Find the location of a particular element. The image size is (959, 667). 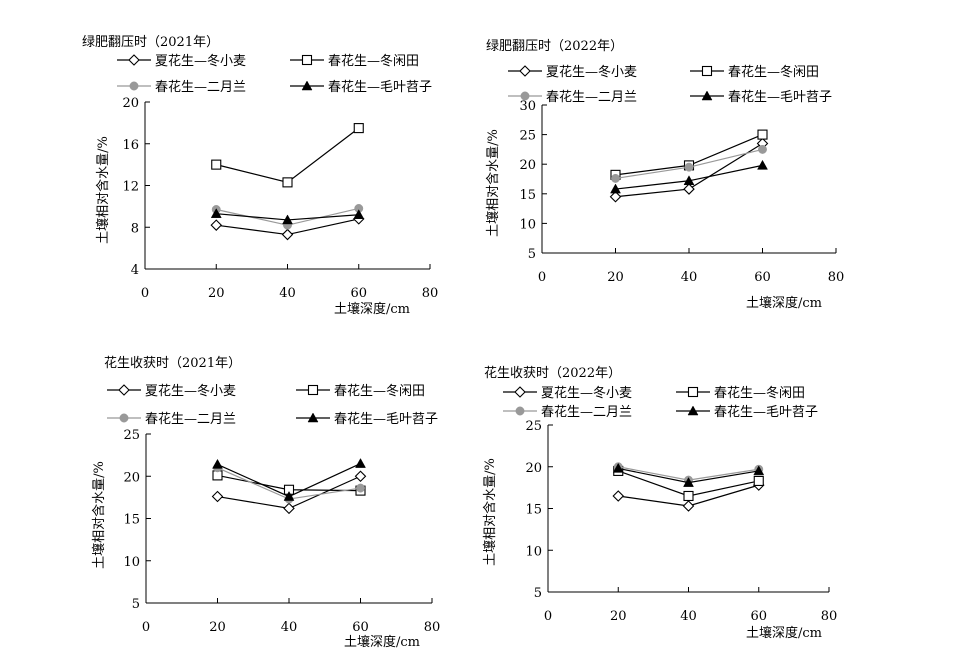

chart-title: 花生收获时（2021年） is located at coordinates (172, 363).